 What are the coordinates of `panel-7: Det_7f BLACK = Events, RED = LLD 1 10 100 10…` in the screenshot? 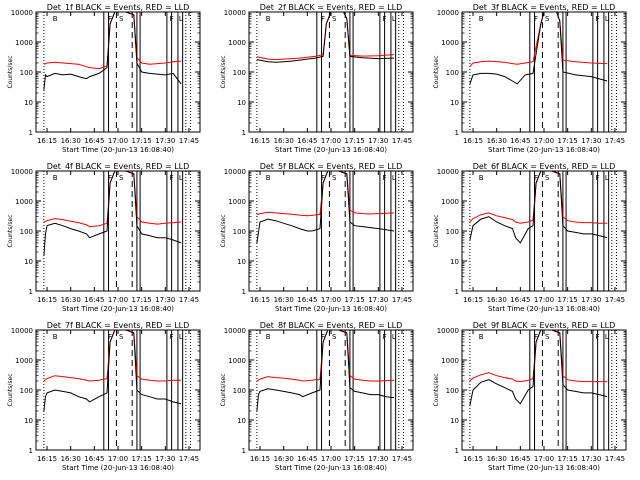 It's located at (104, 396).